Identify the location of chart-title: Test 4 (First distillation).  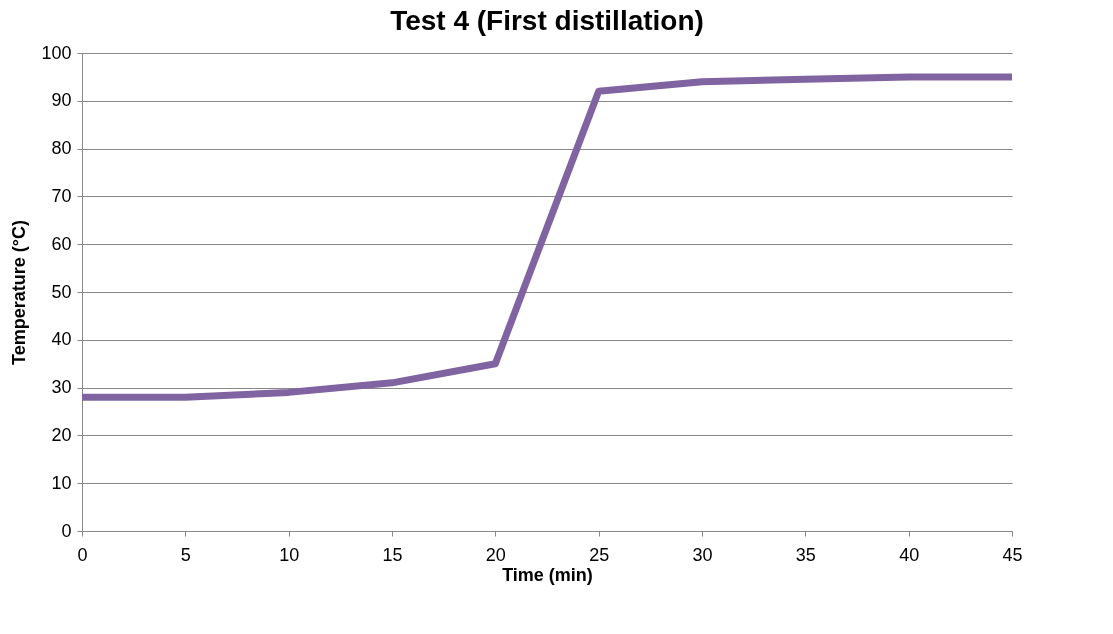
(547, 20).